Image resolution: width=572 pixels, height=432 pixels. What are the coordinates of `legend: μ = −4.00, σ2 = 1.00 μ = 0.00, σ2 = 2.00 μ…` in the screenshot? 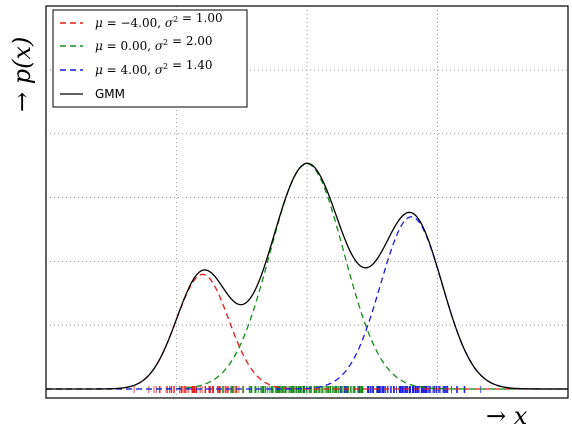 It's located at (150, 58).